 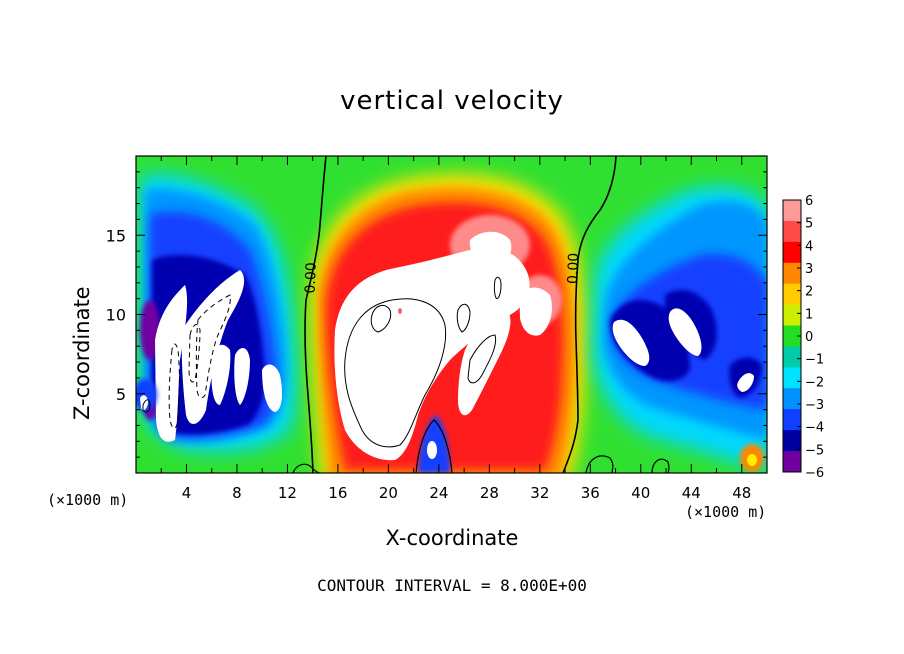 I want to click on x-unit-left: (×1000 m), so click(x=88, y=500).